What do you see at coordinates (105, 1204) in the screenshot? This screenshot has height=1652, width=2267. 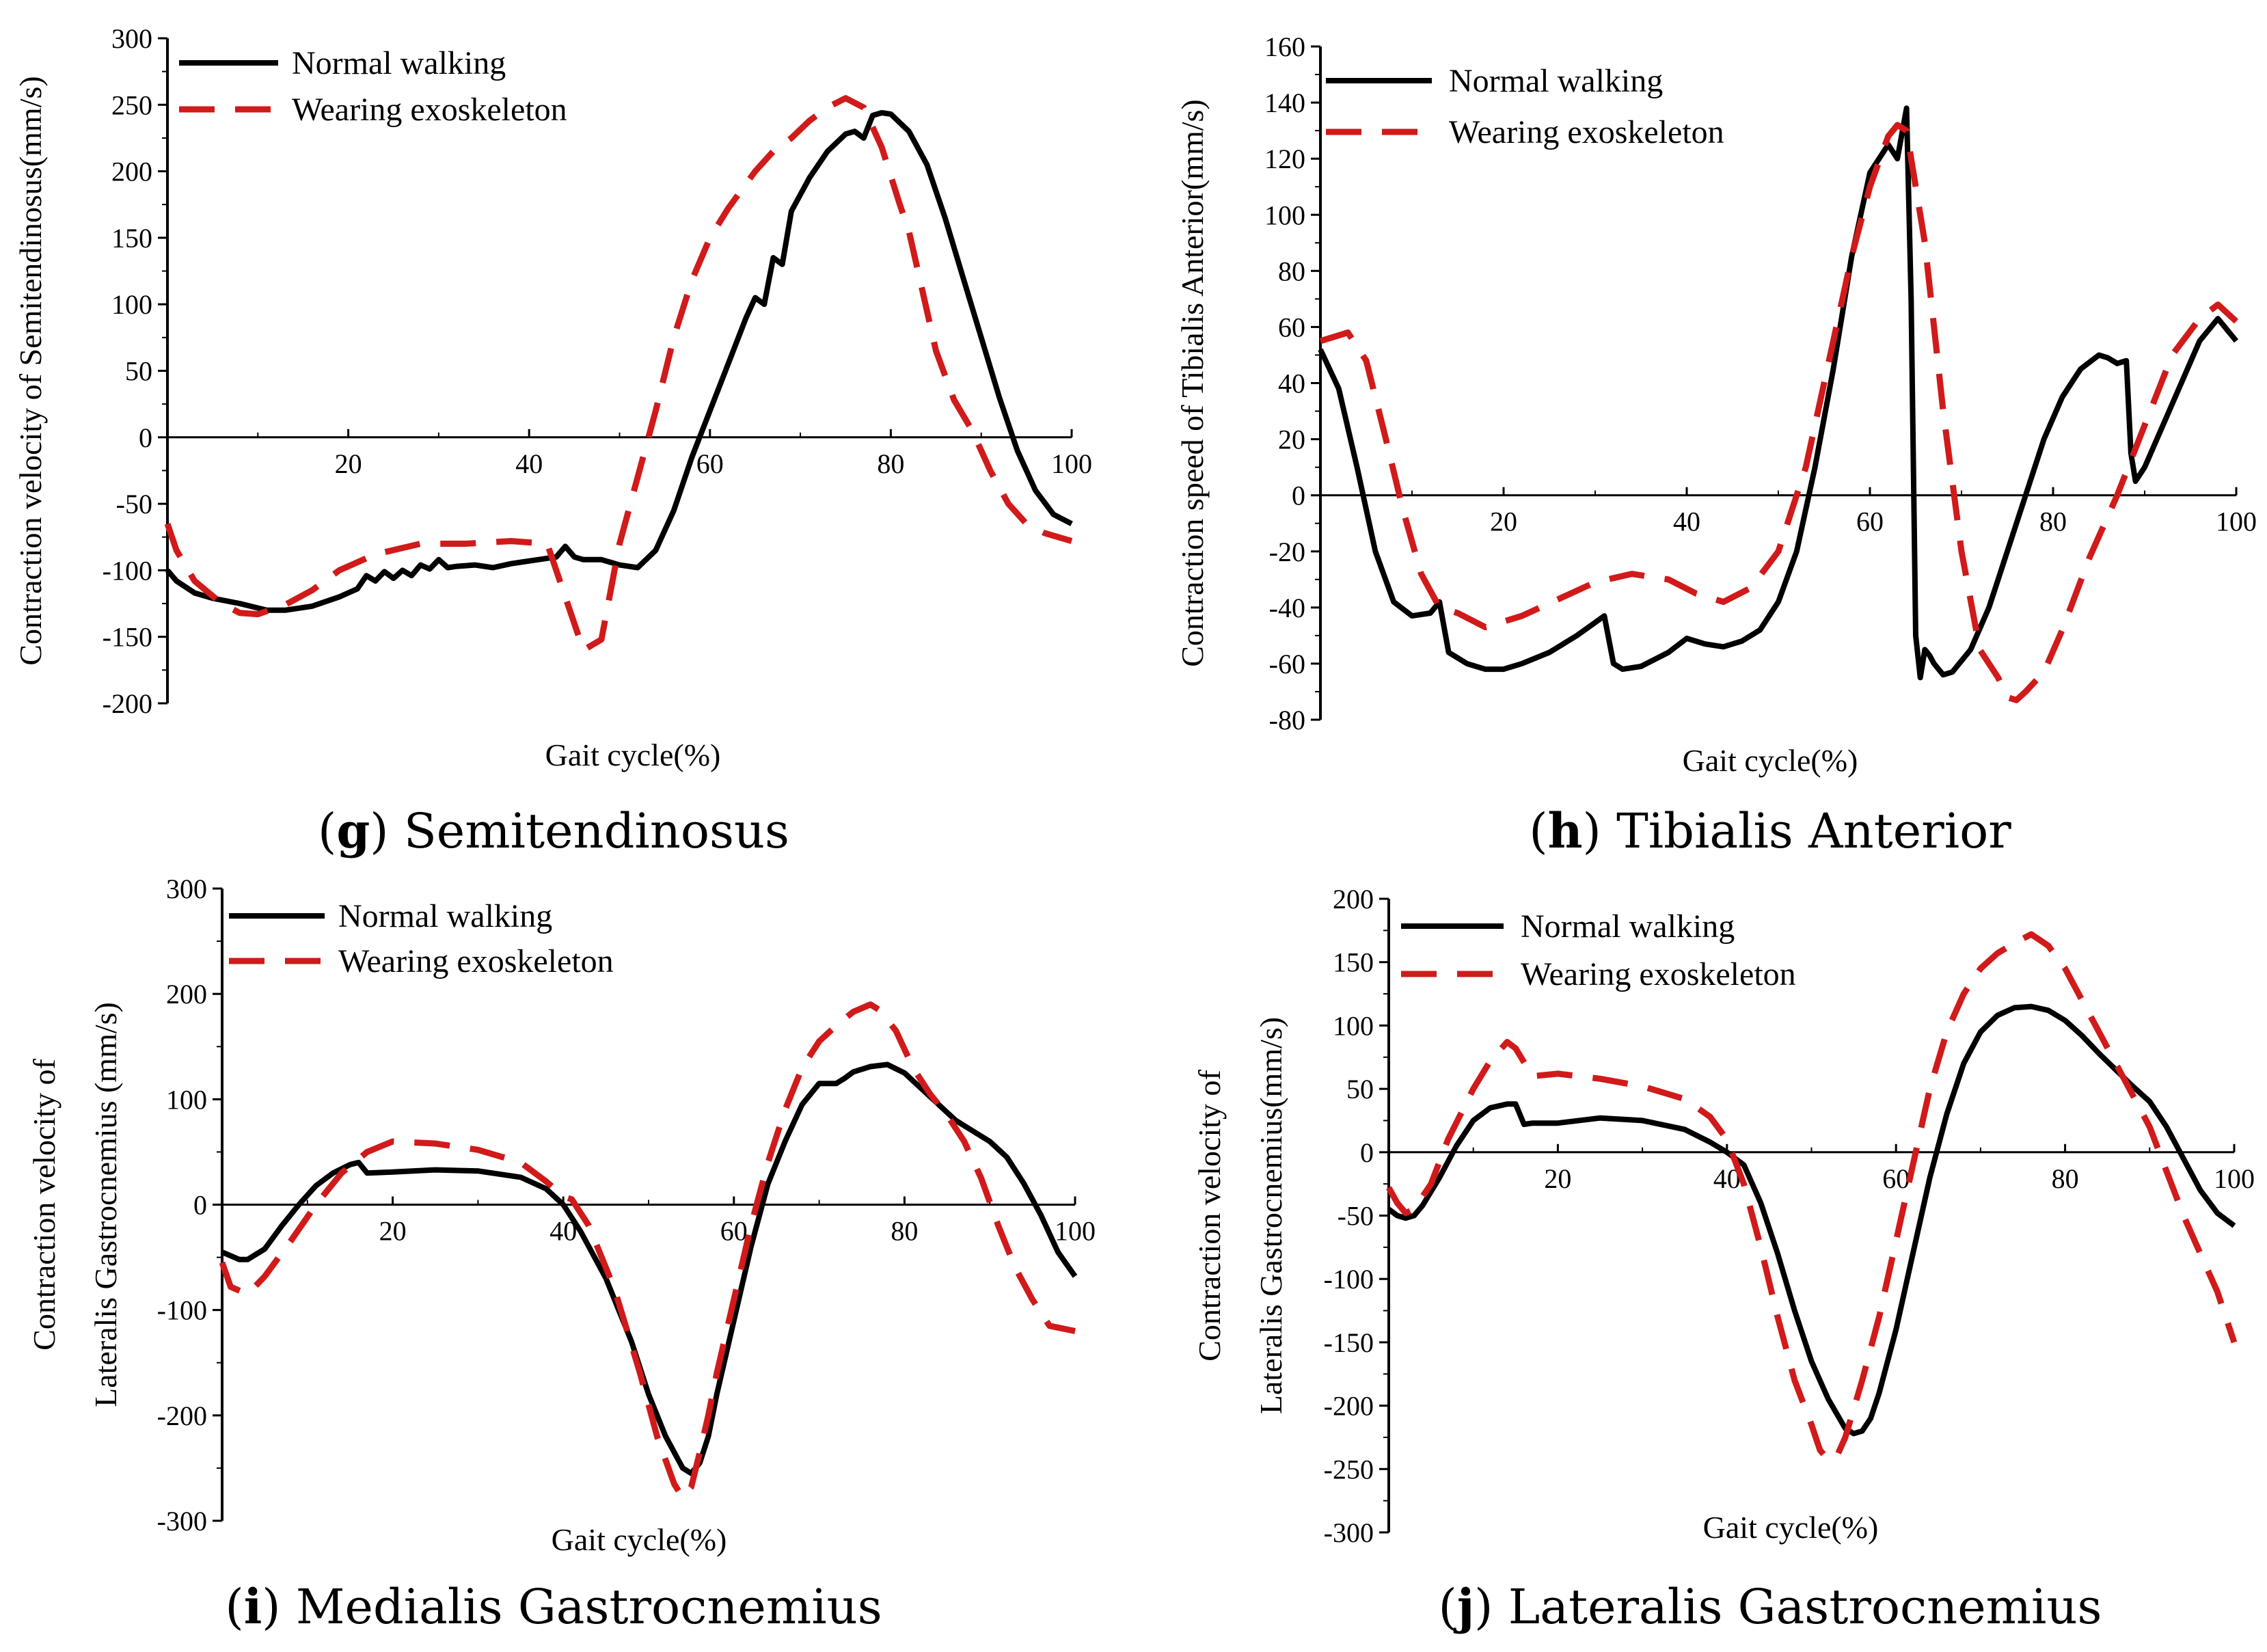 I see `y-axis-title-line2: Lateralis Gastrocnemius (mm/s)` at bounding box center [105, 1204].